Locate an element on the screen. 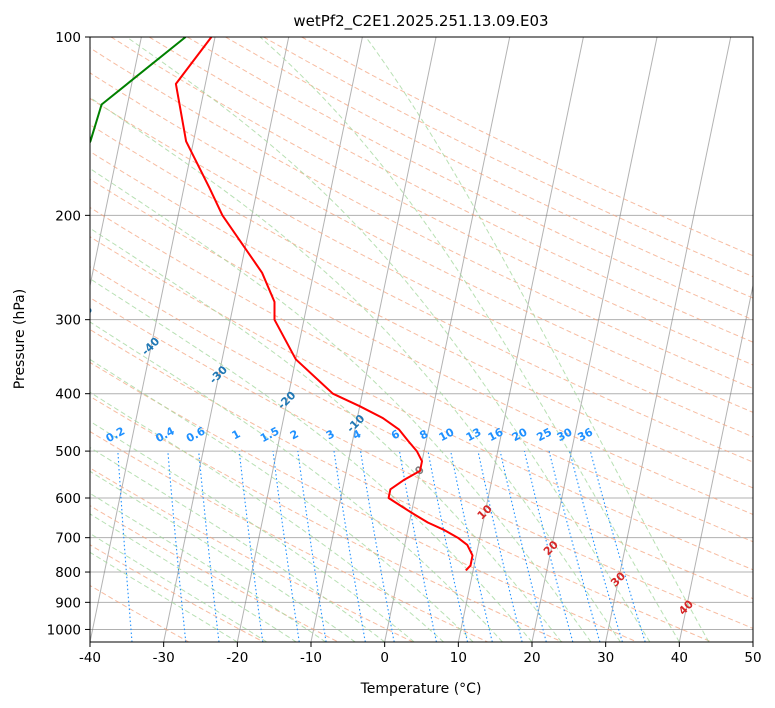 This screenshot has width=775, height=708. isotherm-label: -60 is located at coordinates (17, 277).